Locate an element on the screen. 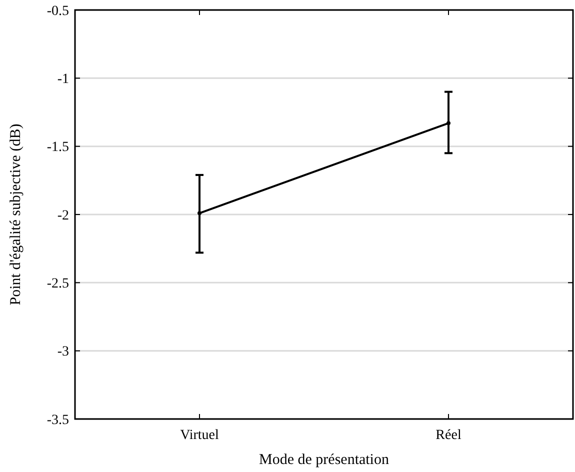  y-tick-label: -0.5 is located at coordinates (57, 11).